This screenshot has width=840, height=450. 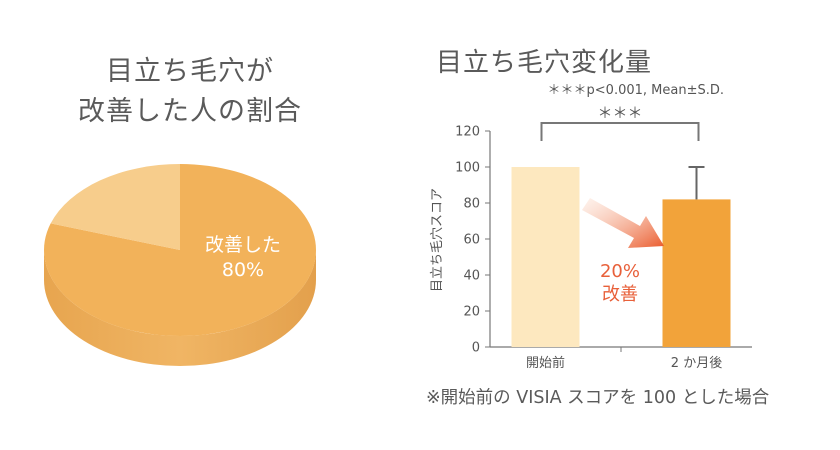 What do you see at coordinates (545, 363) in the screenshot?
I see `x-tick-label: 開始前` at bounding box center [545, 363].